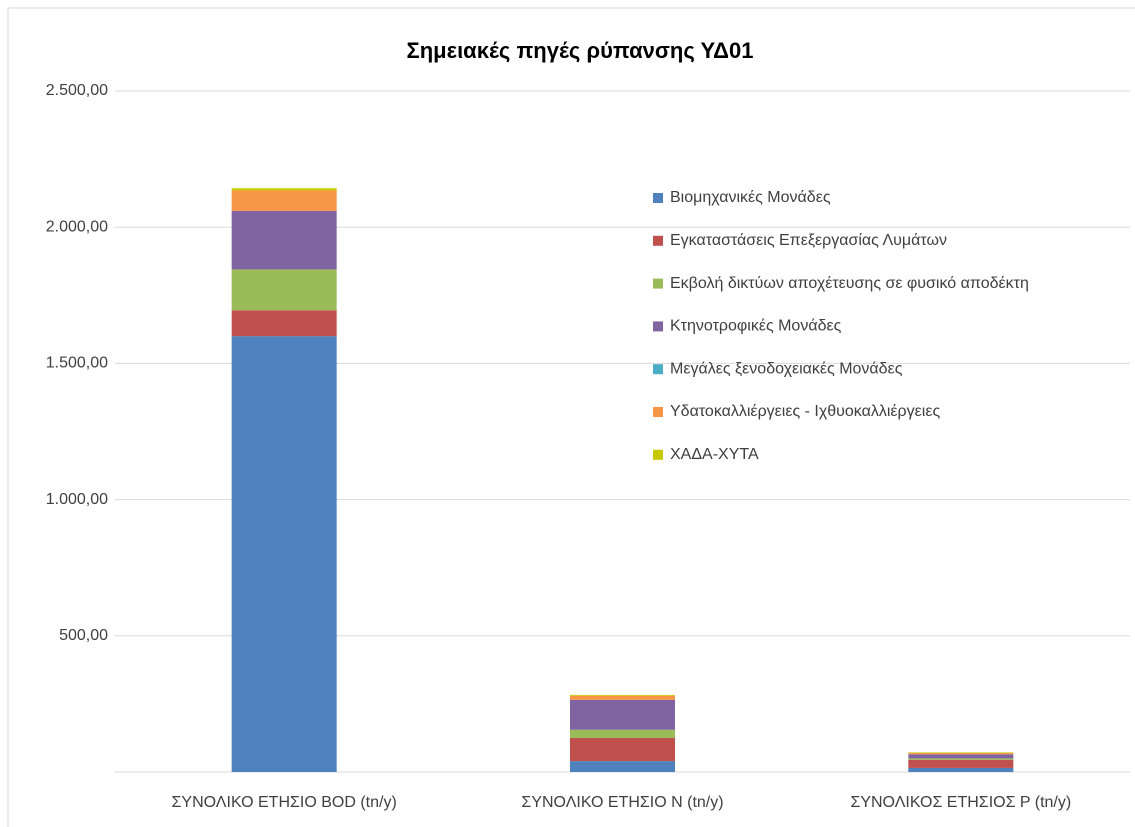 The width and height of the screenshot is (1135, 827). What do you see at coordinates (284, 802) in the screenshot?
I see `x-tick-label: ΣΥΝΟΛΙΚΟ ΕΤΗΣΙΟ BOD (tn/y)` at bounding box center [284, 802].